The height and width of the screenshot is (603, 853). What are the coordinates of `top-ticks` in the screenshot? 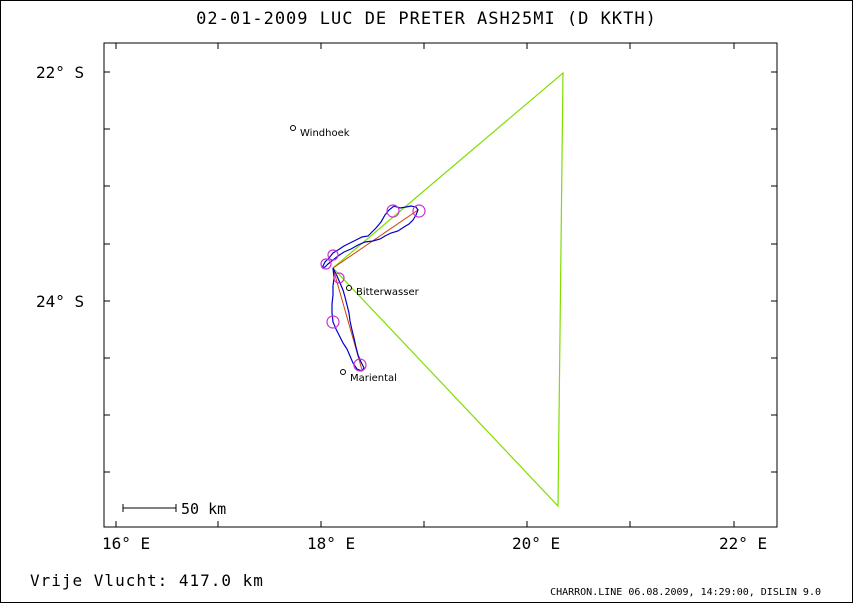 It's located at (425, 46).